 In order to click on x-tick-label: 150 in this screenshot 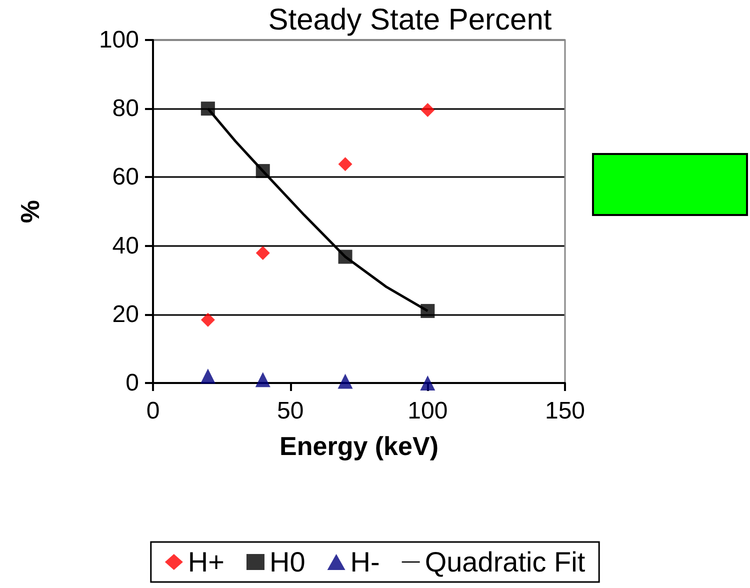, I will do `click(565, 411)`.